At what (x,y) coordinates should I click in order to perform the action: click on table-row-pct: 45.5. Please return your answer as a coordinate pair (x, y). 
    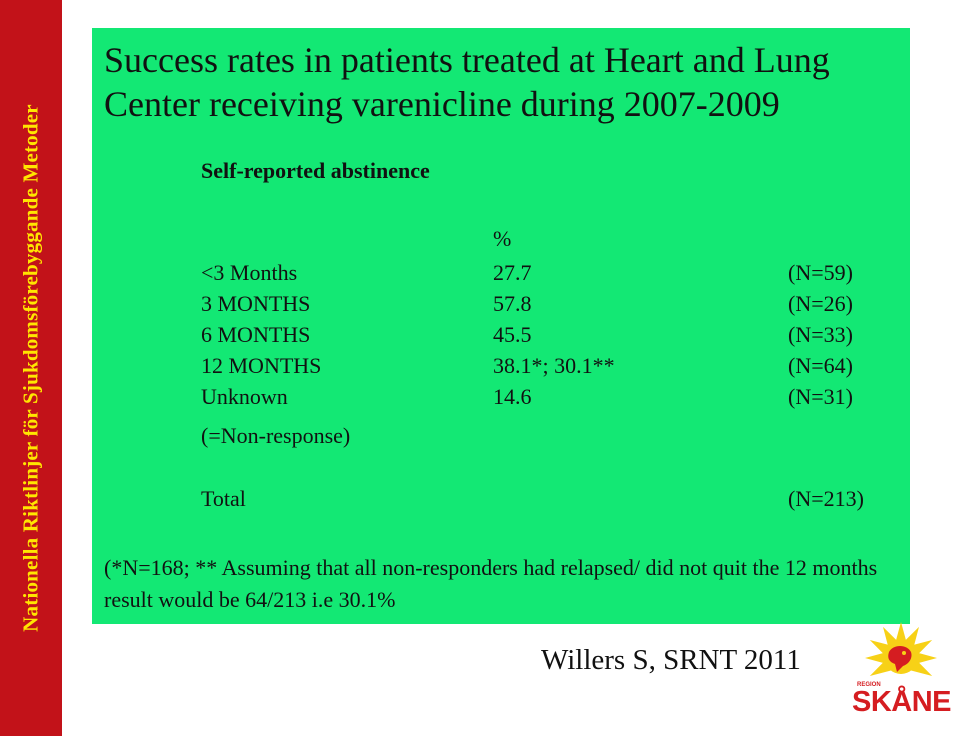
    Looking at the image, I should click on (512, 334).